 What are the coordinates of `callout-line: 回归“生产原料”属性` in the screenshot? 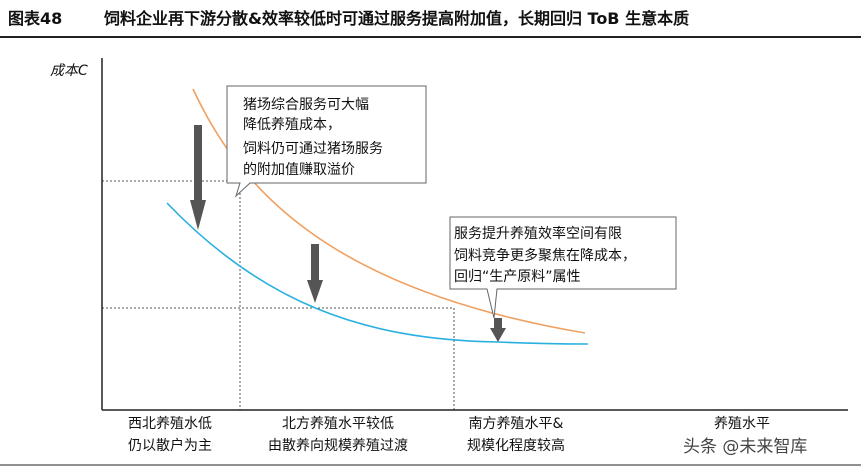 It's located at (517, 276).